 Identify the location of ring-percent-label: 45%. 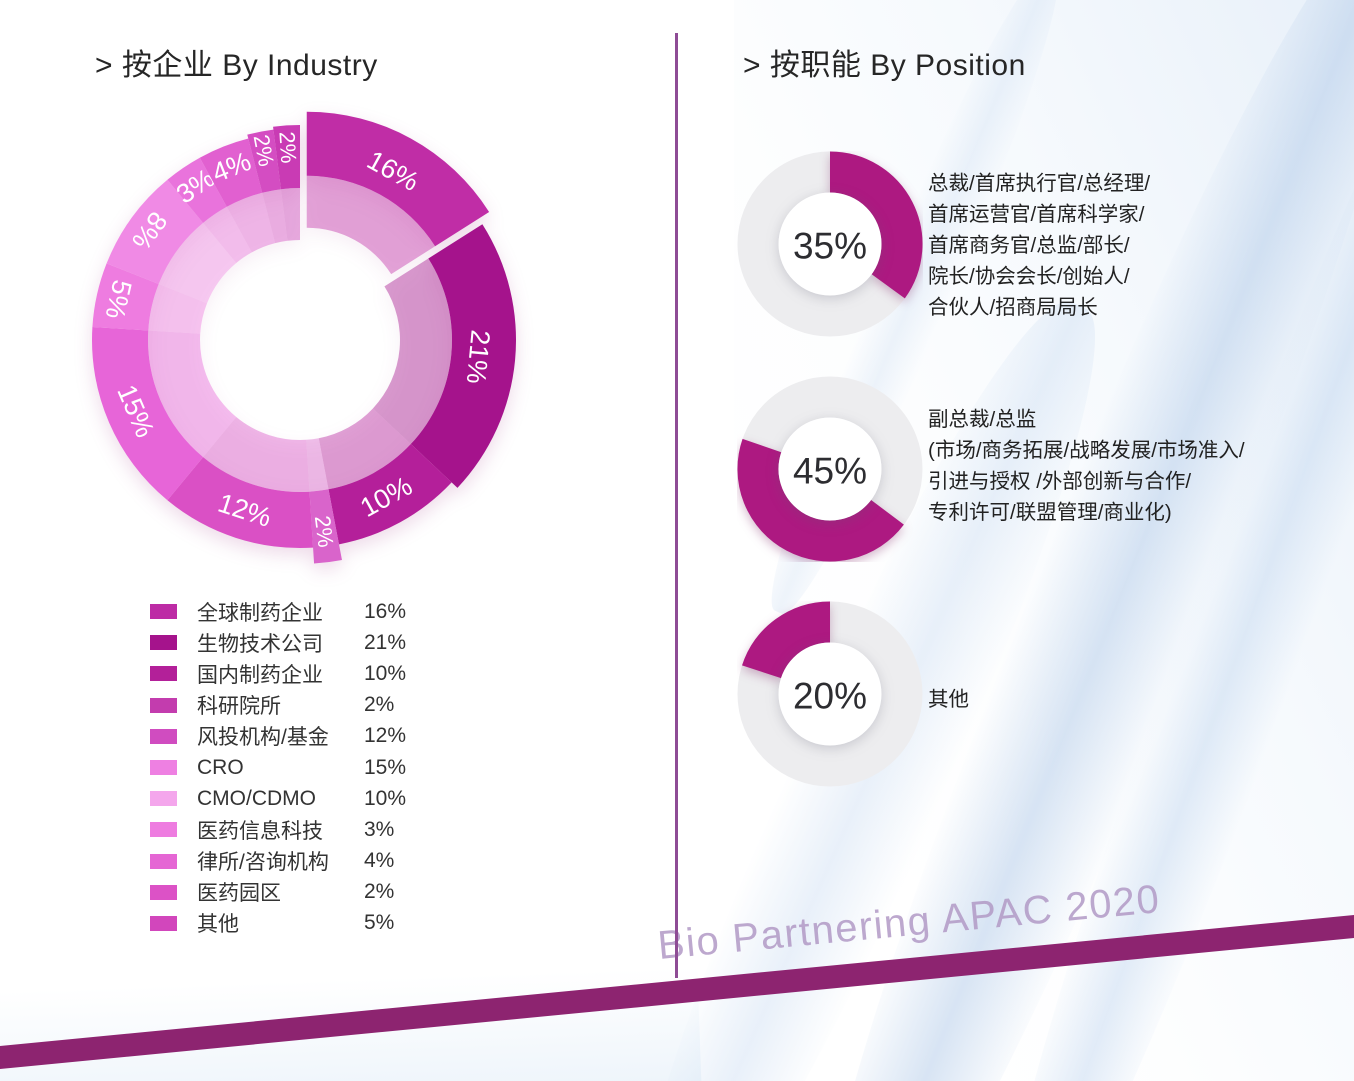
(830, 471).